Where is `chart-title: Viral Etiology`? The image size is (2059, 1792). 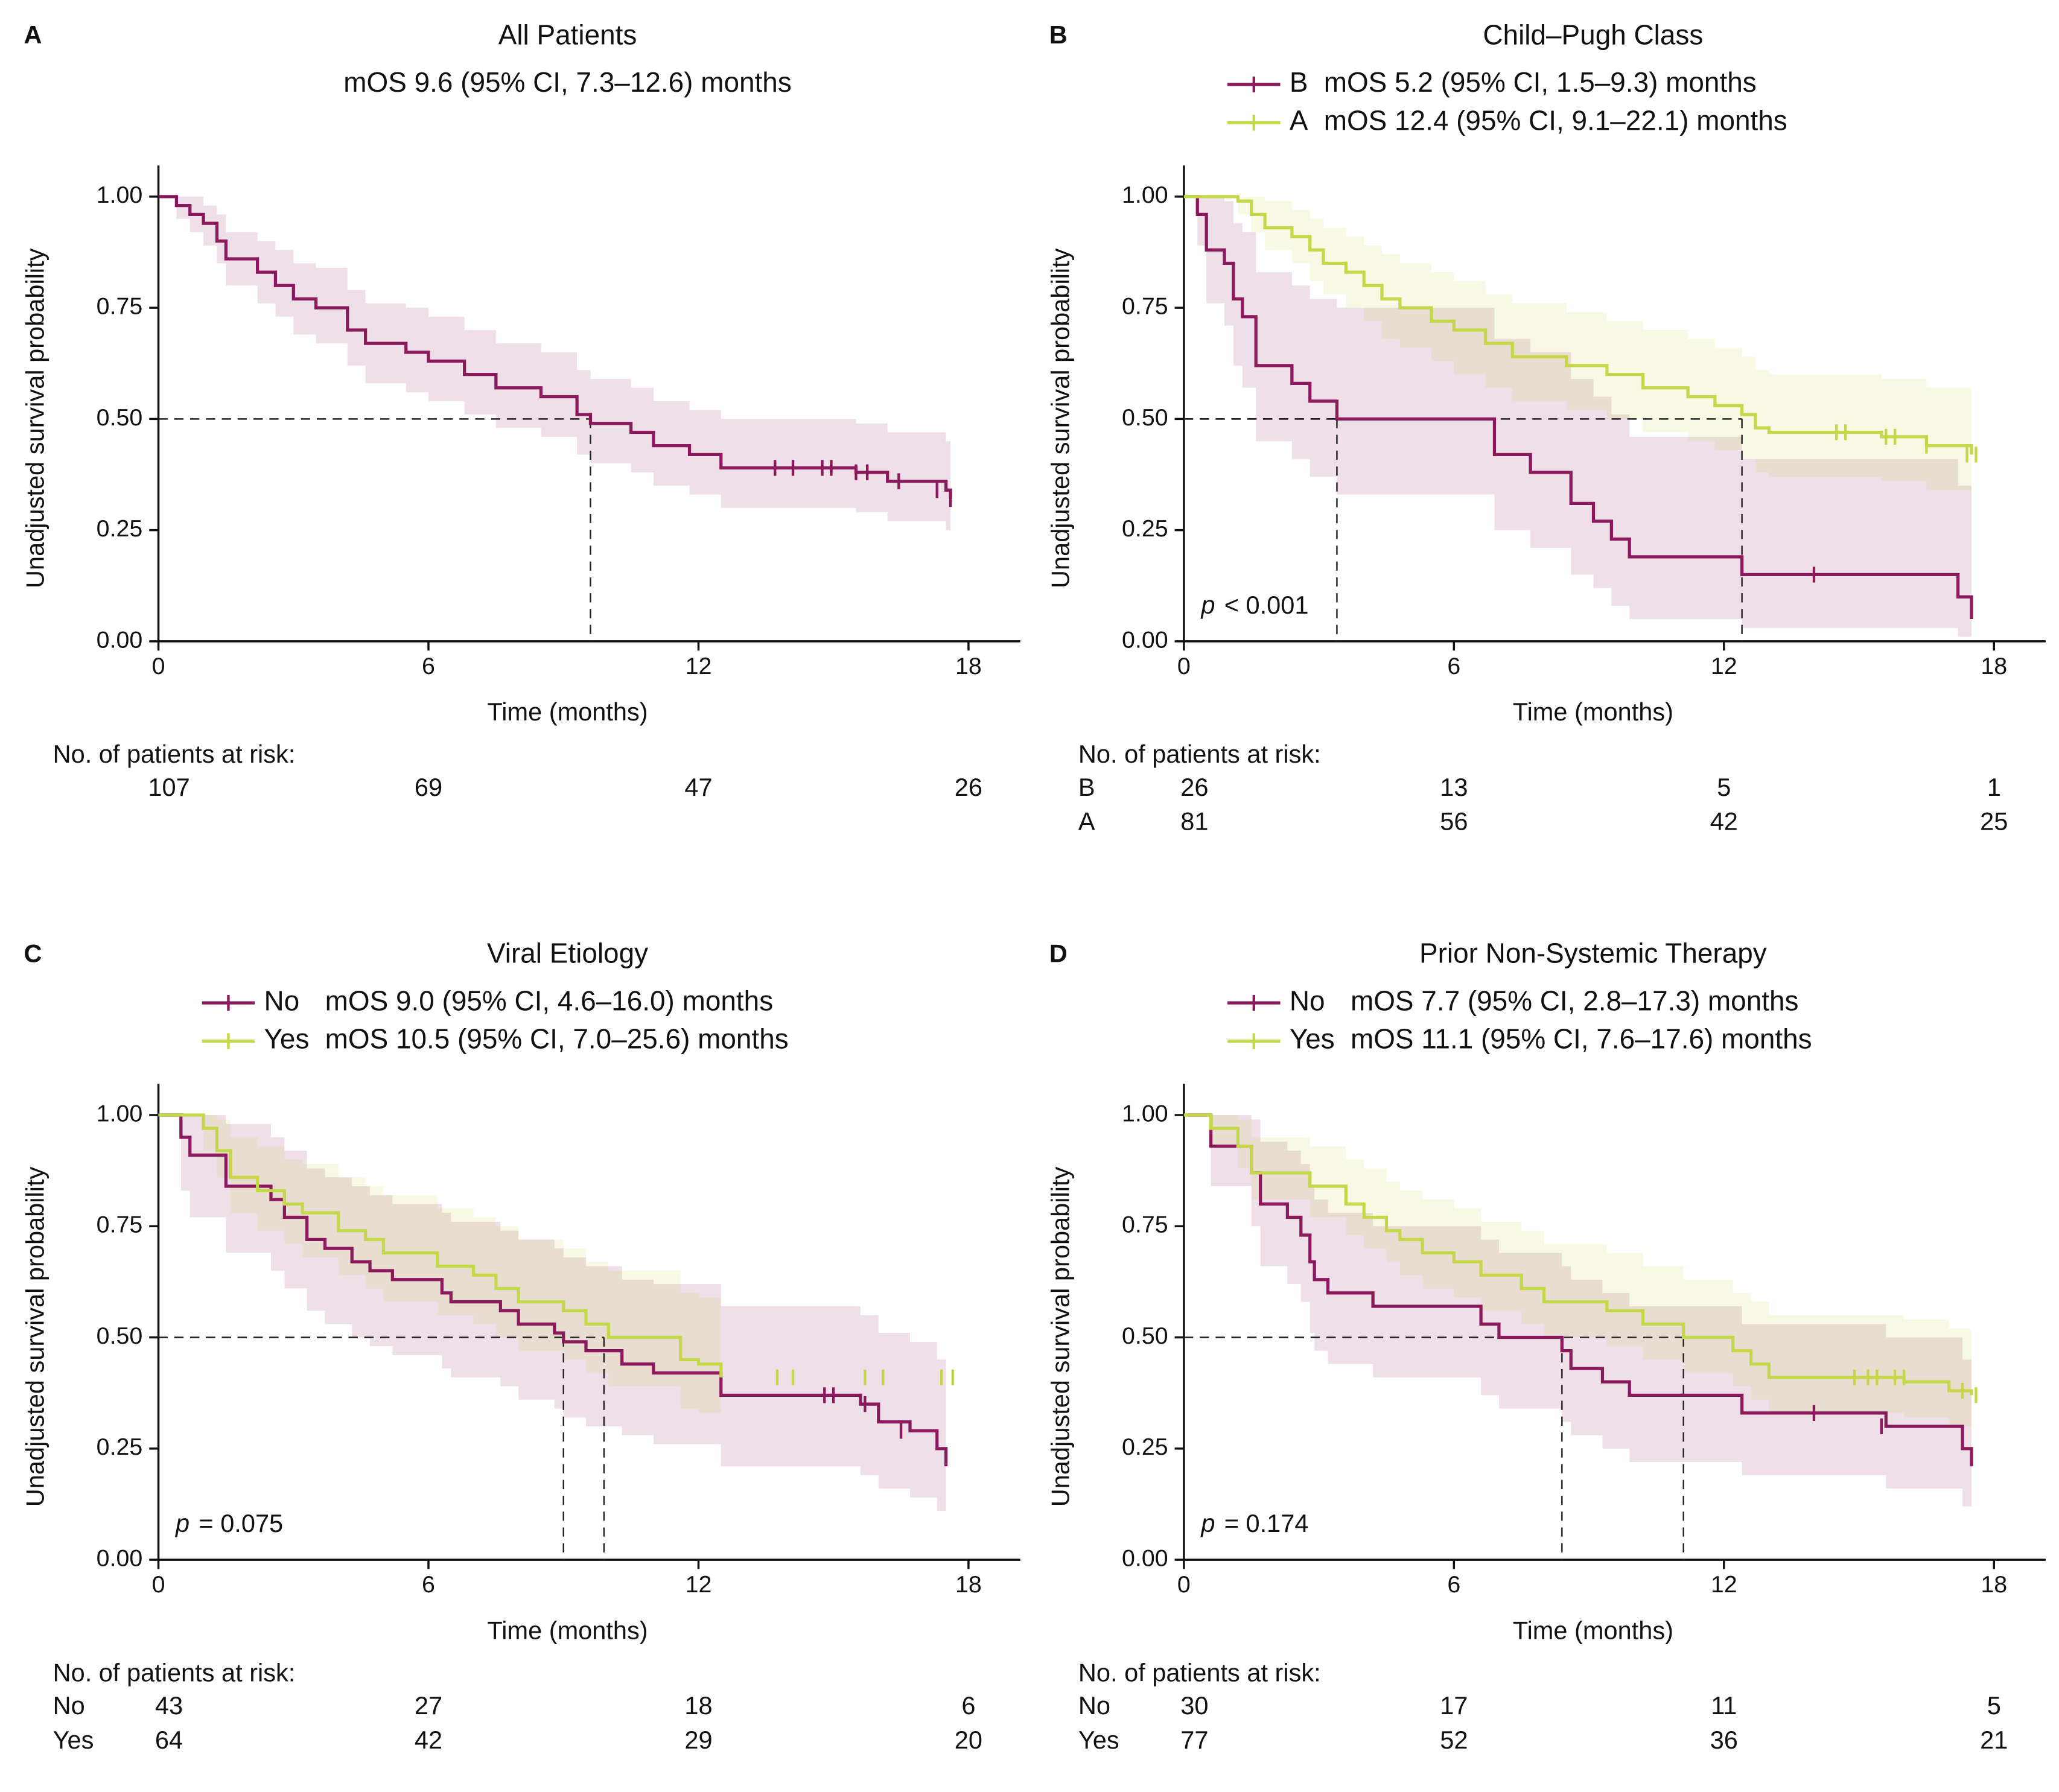
chart-title: Viral Etiology is located at coordinates (567, 953).